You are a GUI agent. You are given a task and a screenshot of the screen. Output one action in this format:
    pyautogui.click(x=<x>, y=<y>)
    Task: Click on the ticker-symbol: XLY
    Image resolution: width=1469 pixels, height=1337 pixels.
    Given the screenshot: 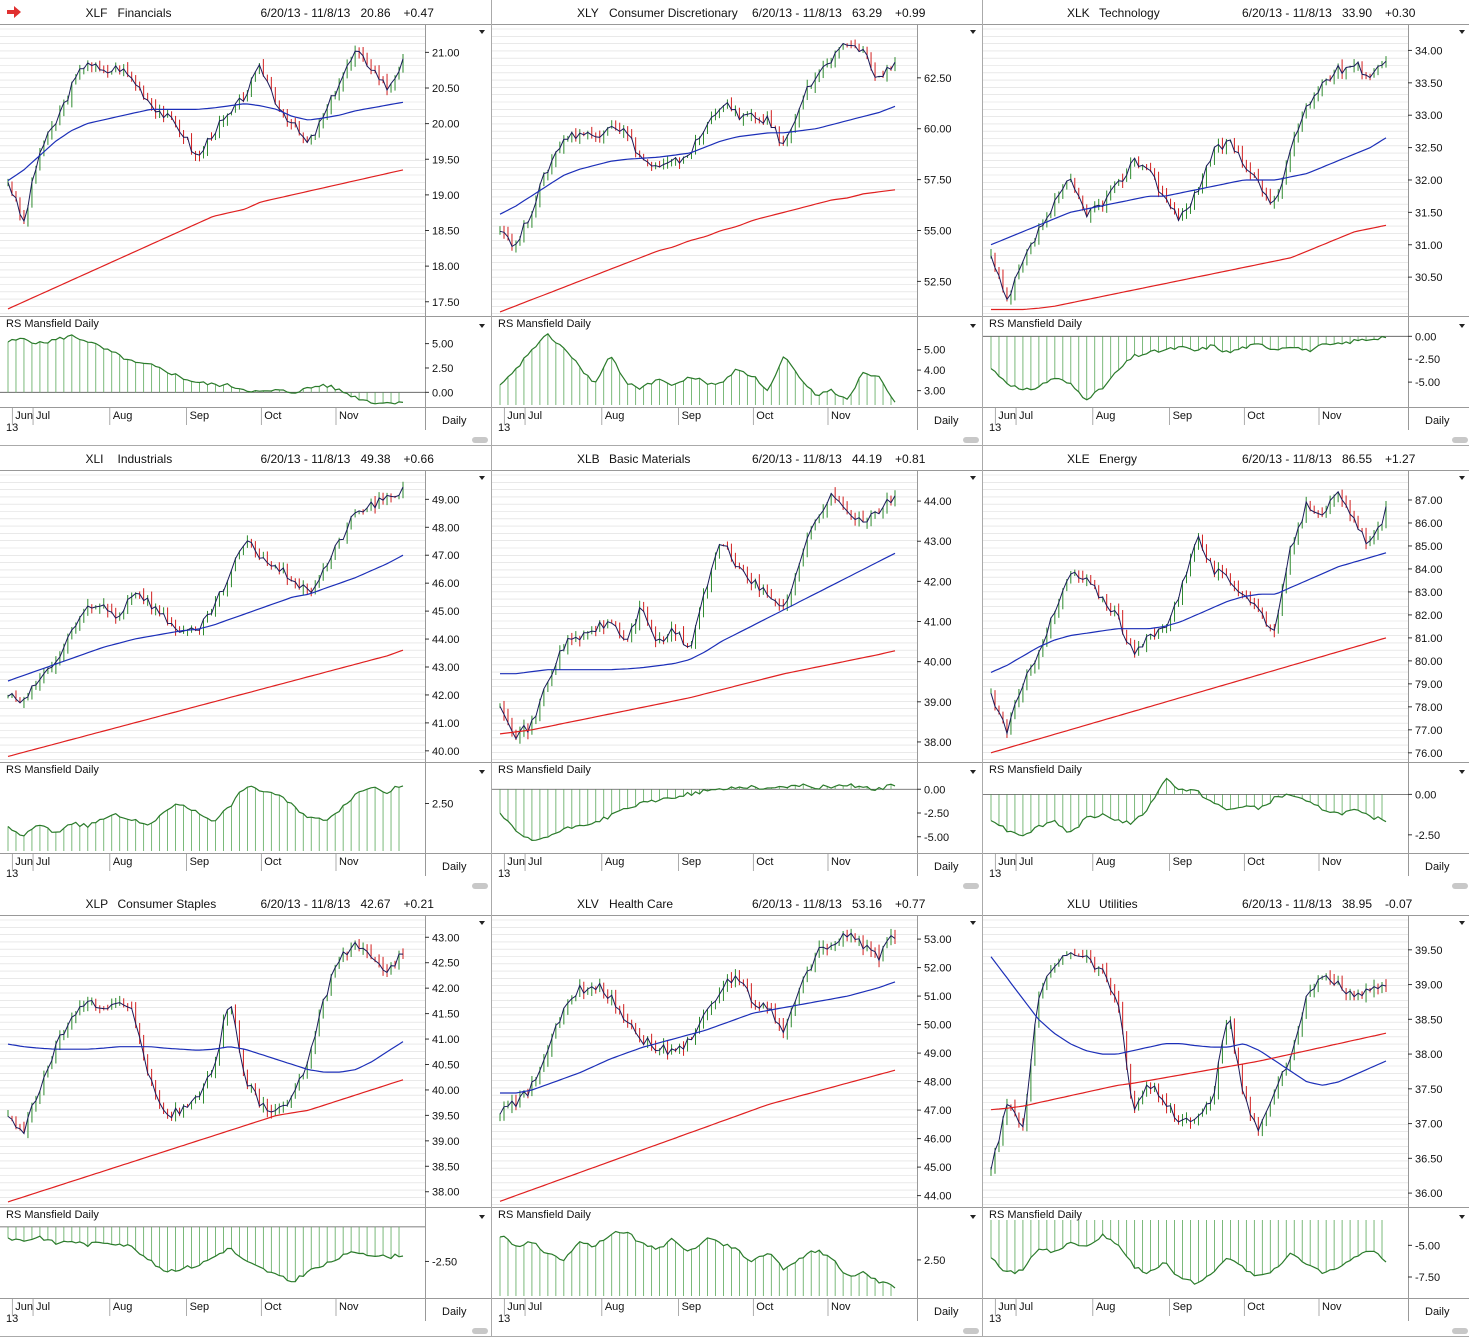 What is the action you would take?
    pyautogui.click(x=588, y=13)
    